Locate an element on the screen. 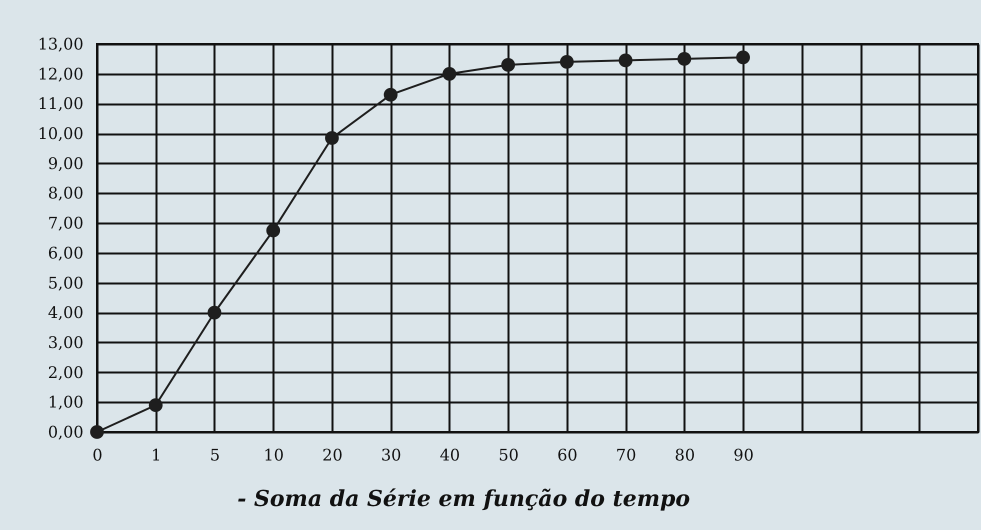  text: - Soma da Série em função do tempo is located at coordinates (463, 499).